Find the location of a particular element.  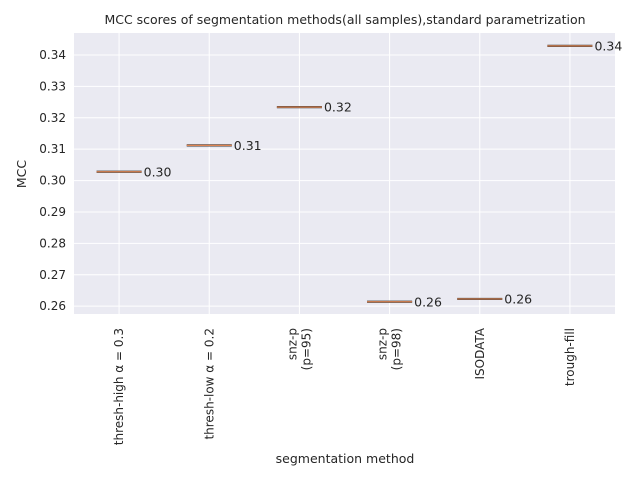

data-label: 0.31 is located at coordinates (248, 145).